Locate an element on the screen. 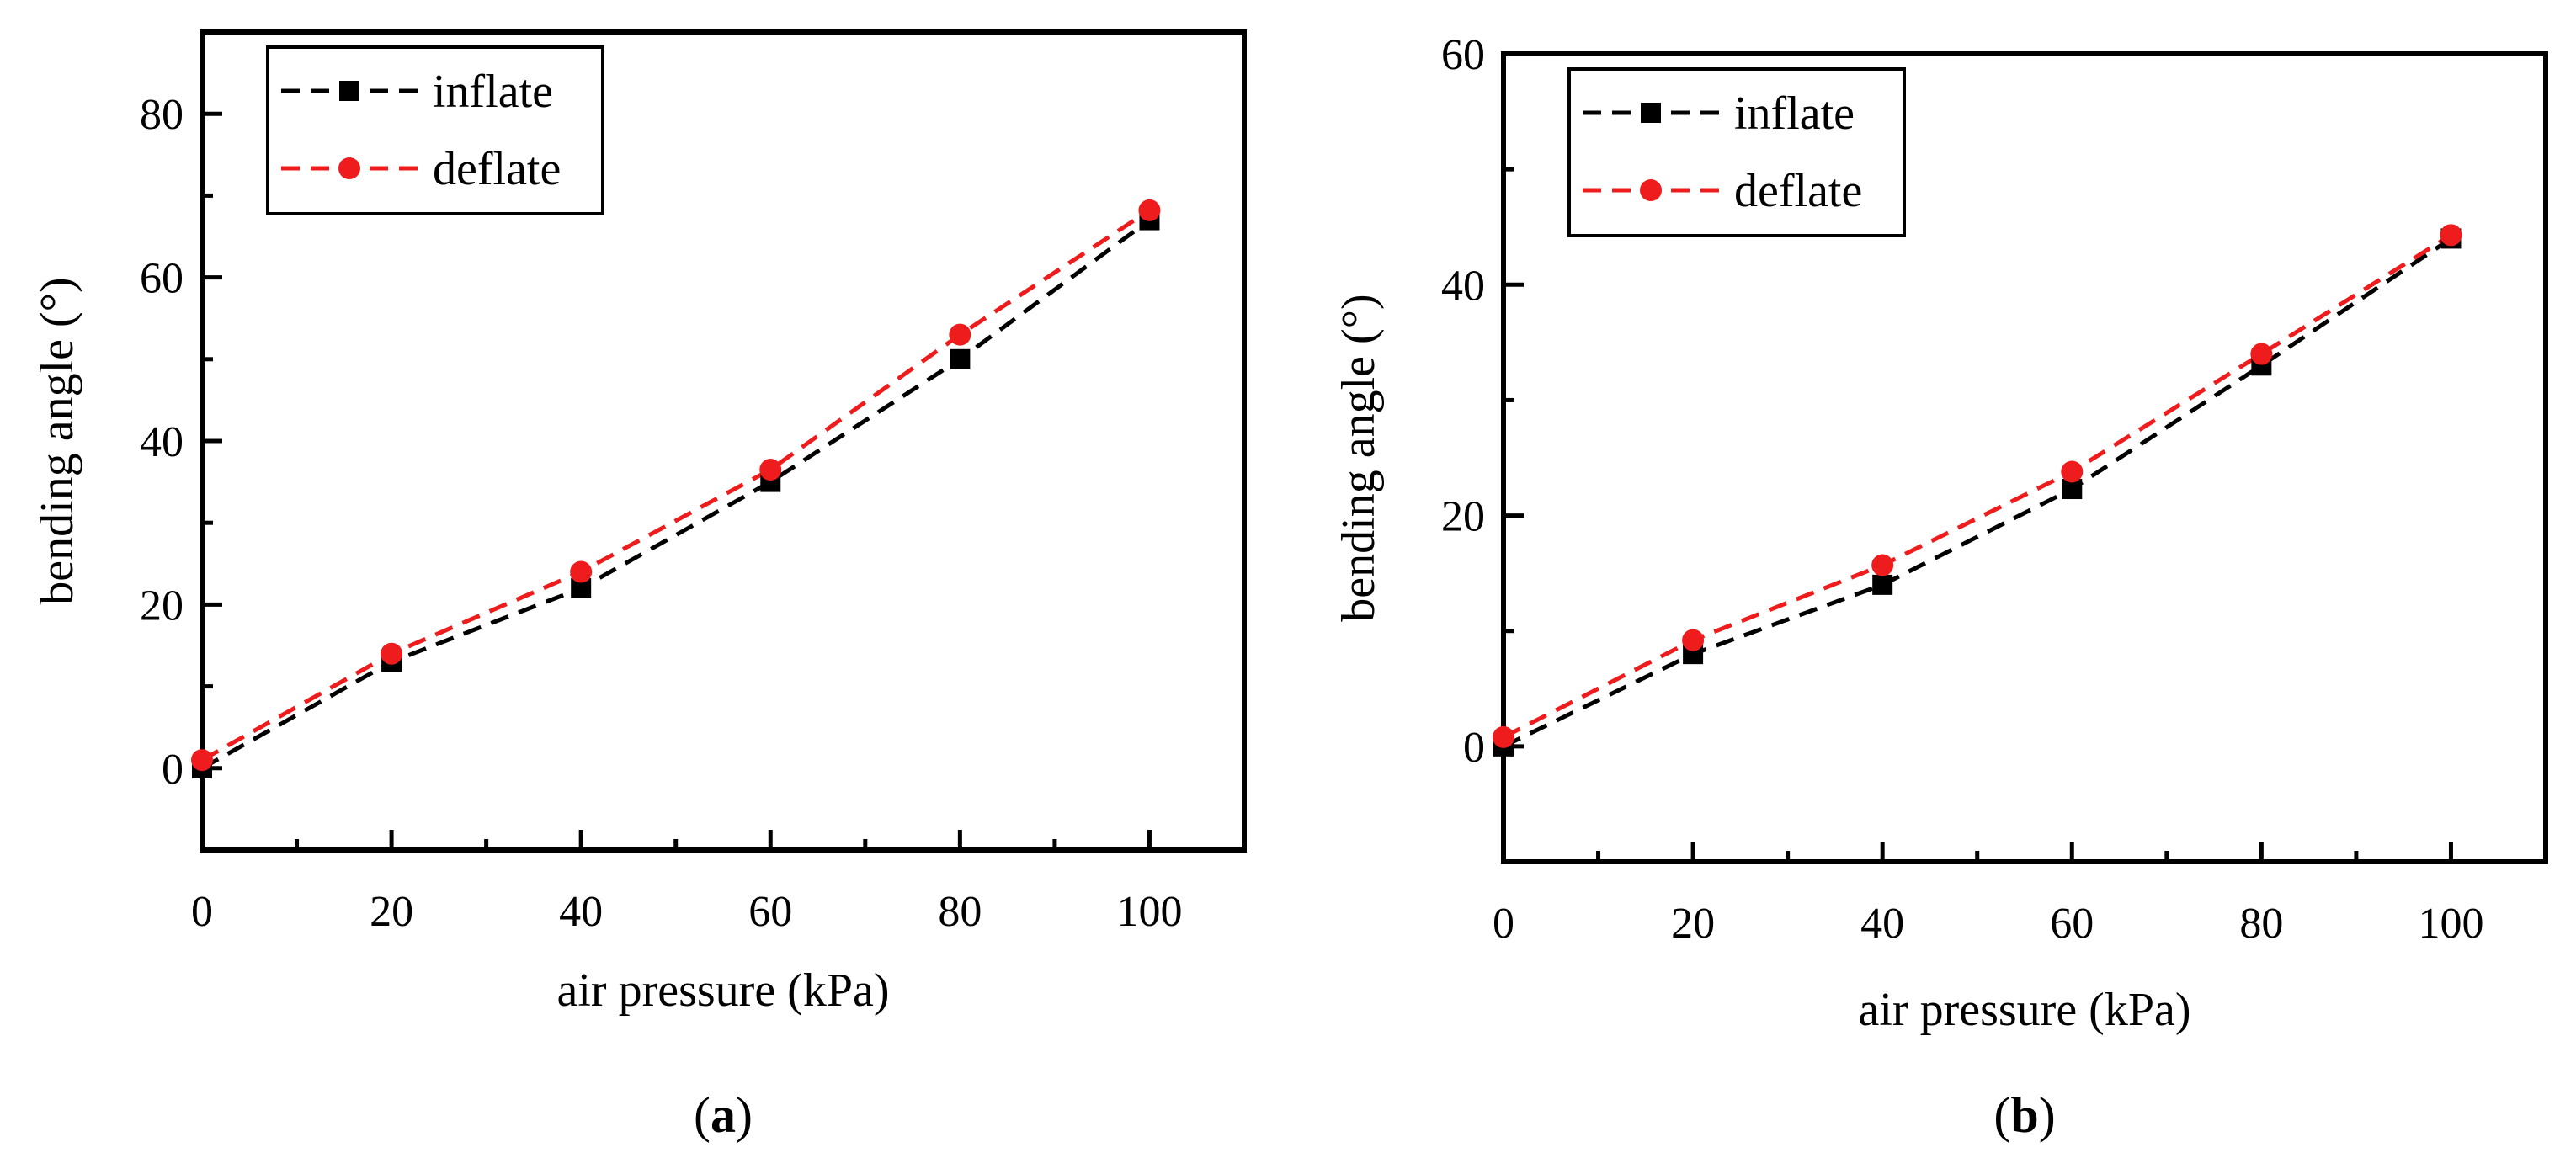 The height and width of the screenshot is (1174, 2576). y-tick-label: 80 is located at coordinates (162, 115).